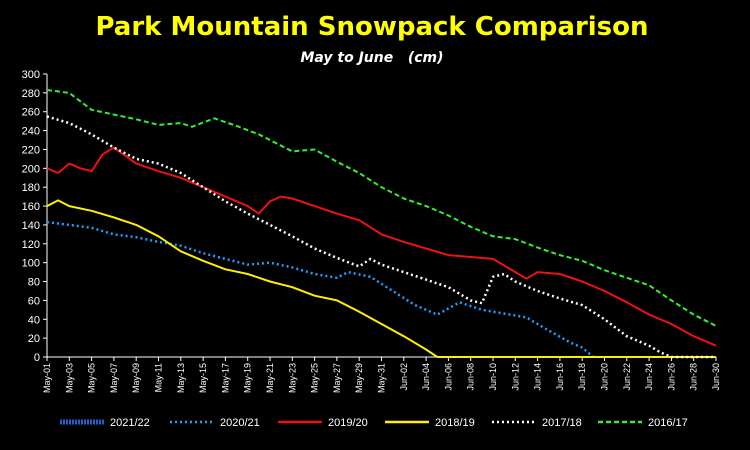 This screenshot has height=450, width=750. I want to click on x-tick-label: May-21, so click(270, 378).